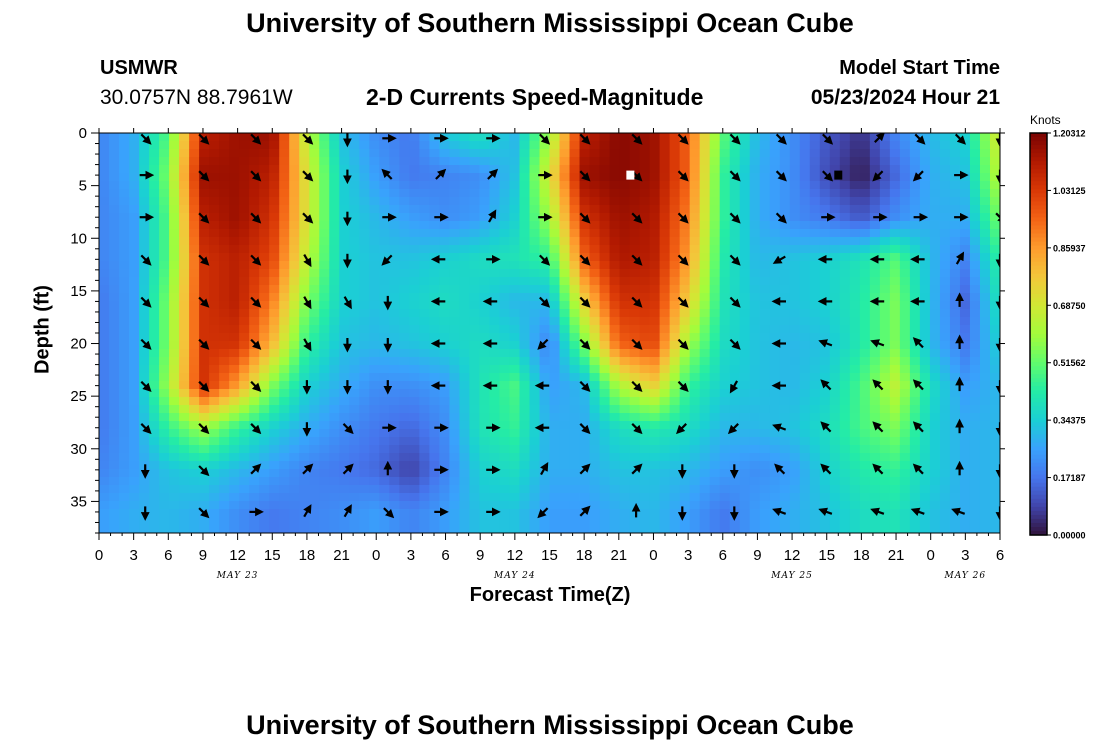 Image resolution: width=1100 pixels, height=750 pixels. Describe the element at coordinates (237, 555) in the screenshot. I see `x-tick-label: 12` at that location.